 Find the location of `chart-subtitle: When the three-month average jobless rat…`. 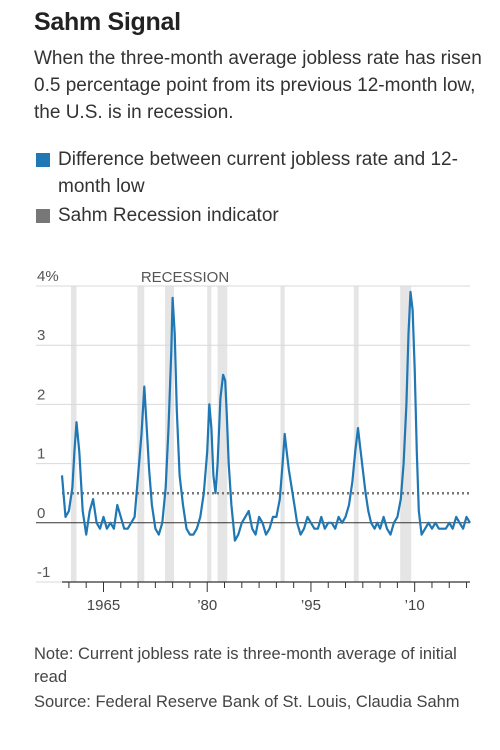

chart-subtitle: When the three-month average jobless rat… is located at coordinates (258, 85).